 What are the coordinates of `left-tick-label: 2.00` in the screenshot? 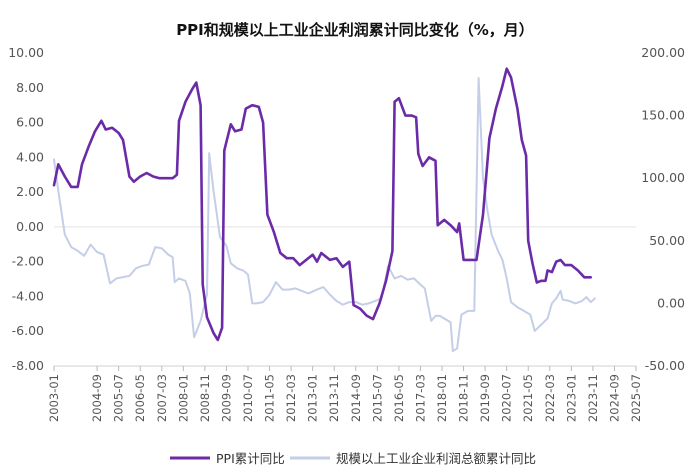 It's located at (30, 191).